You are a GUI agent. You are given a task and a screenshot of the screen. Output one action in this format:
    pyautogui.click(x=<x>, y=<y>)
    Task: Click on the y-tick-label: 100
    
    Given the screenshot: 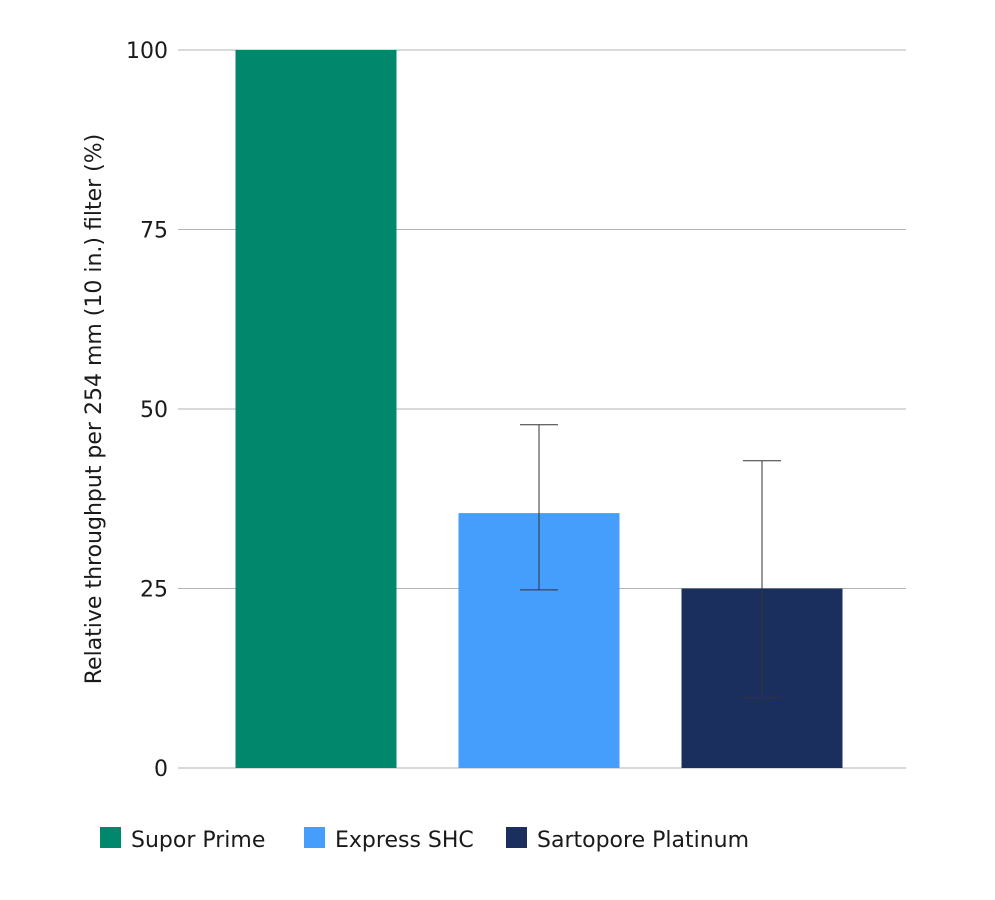 What is the action you would take?
    pyautogui.click(x=147, y=51)
    